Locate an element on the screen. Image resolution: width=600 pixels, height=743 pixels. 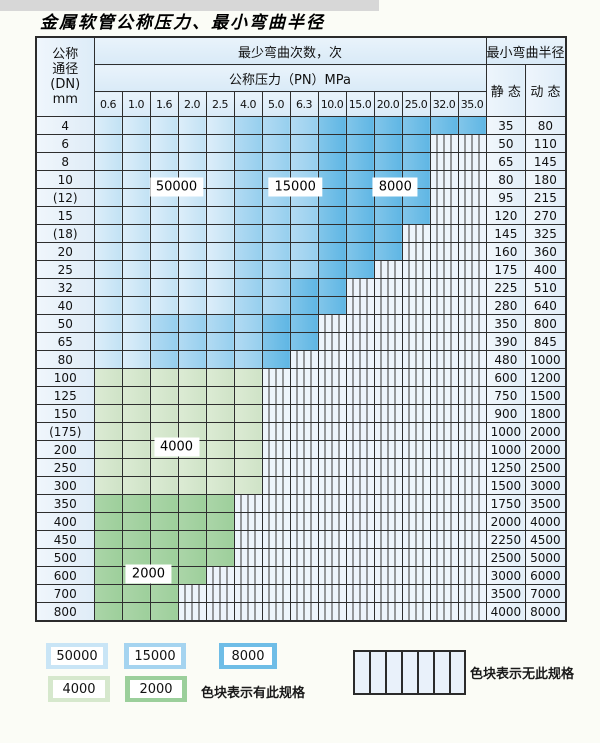
table-row: 15 120 270 is located at coordinates (301, 215).